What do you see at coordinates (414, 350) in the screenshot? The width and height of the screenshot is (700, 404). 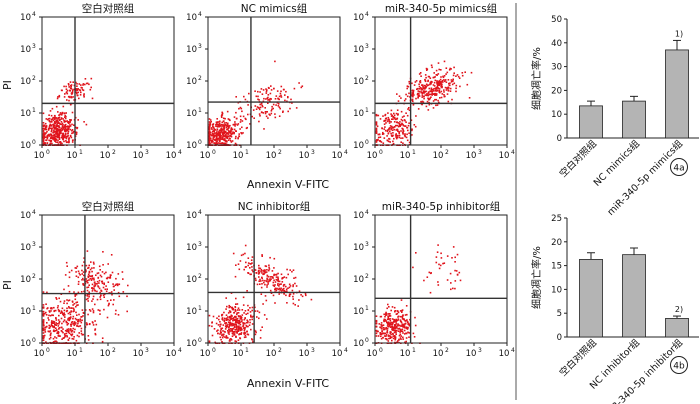 I see `x-tick-exponent: 1` at bounding box center [414, 350].